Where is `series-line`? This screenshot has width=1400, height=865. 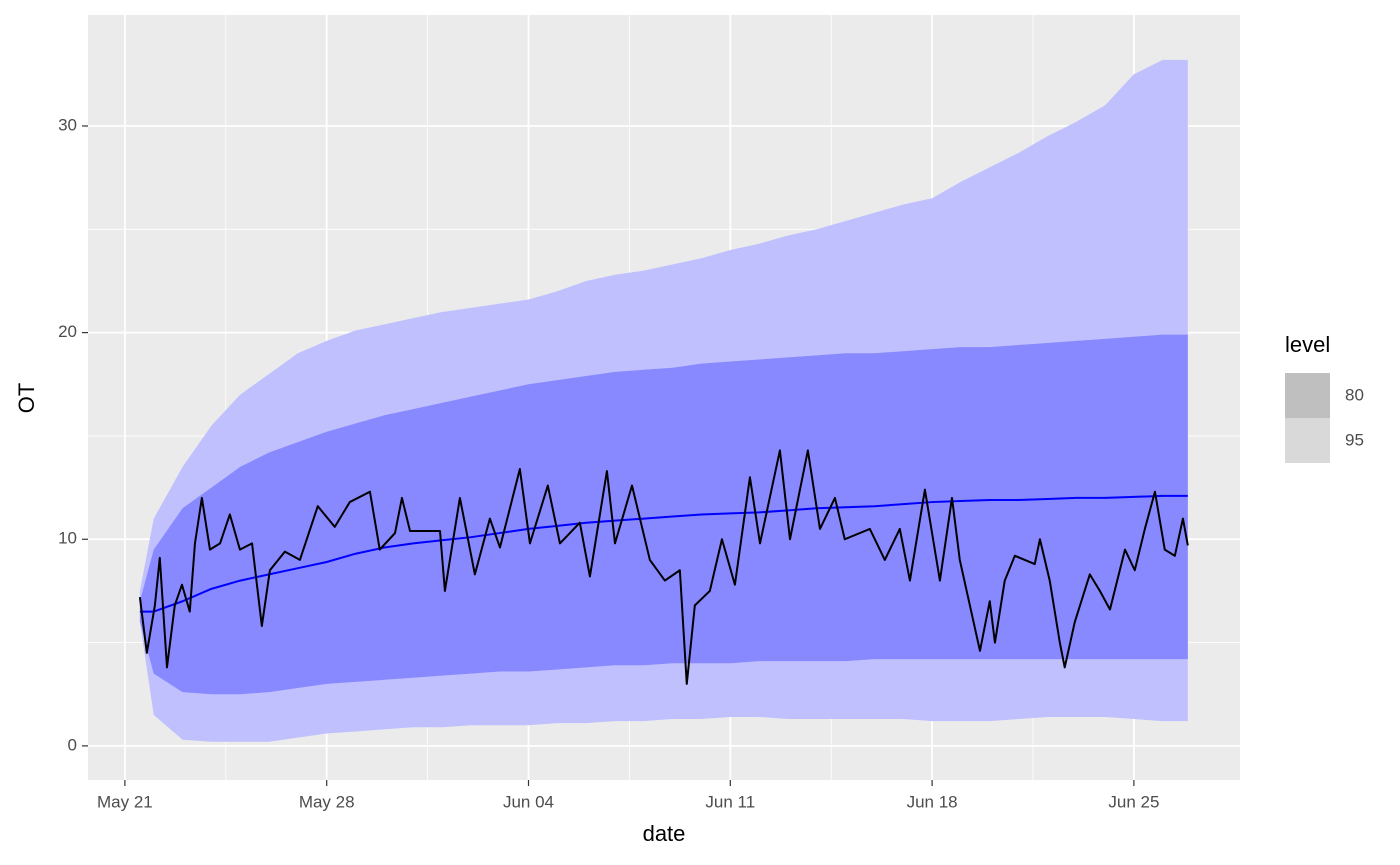 series-line is located at coordinates (663, 553).